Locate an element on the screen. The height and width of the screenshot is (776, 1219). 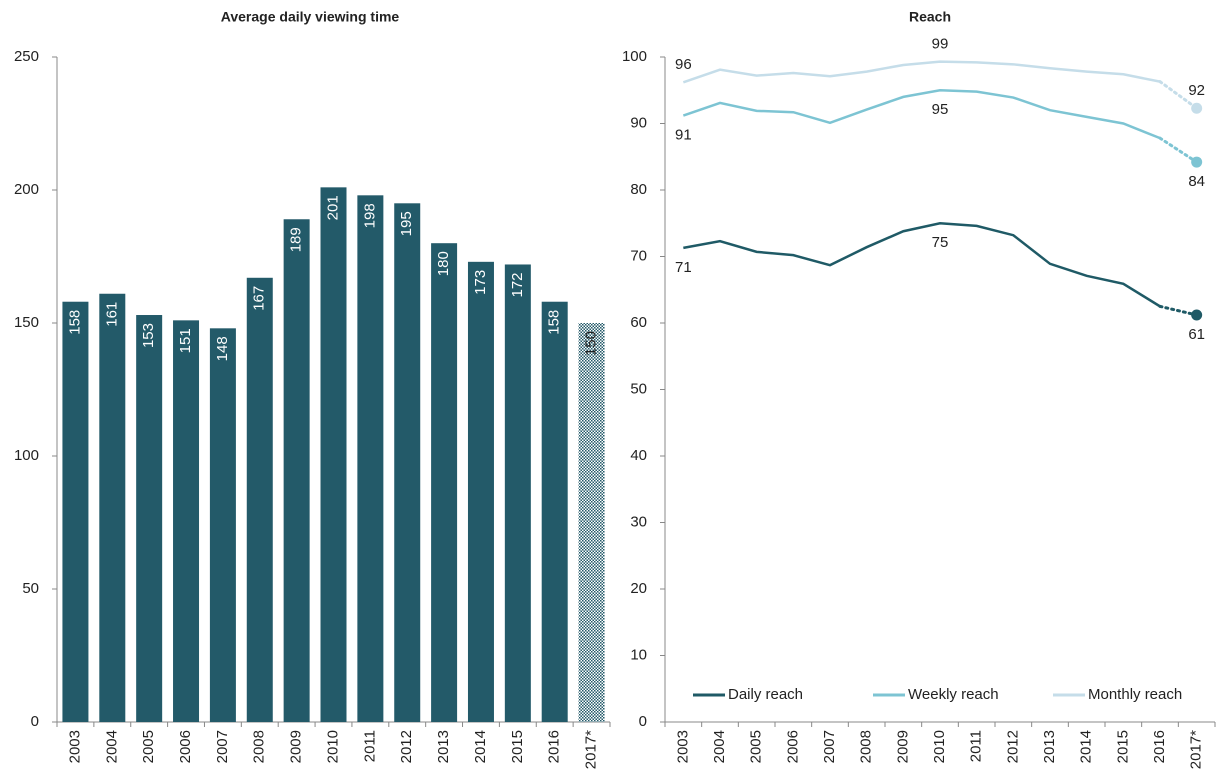
value-label: 91 is located at coordinates (683, 134).